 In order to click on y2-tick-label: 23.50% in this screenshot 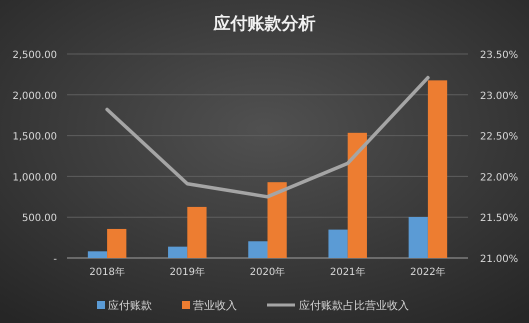, I will do `click(499, 55)`.